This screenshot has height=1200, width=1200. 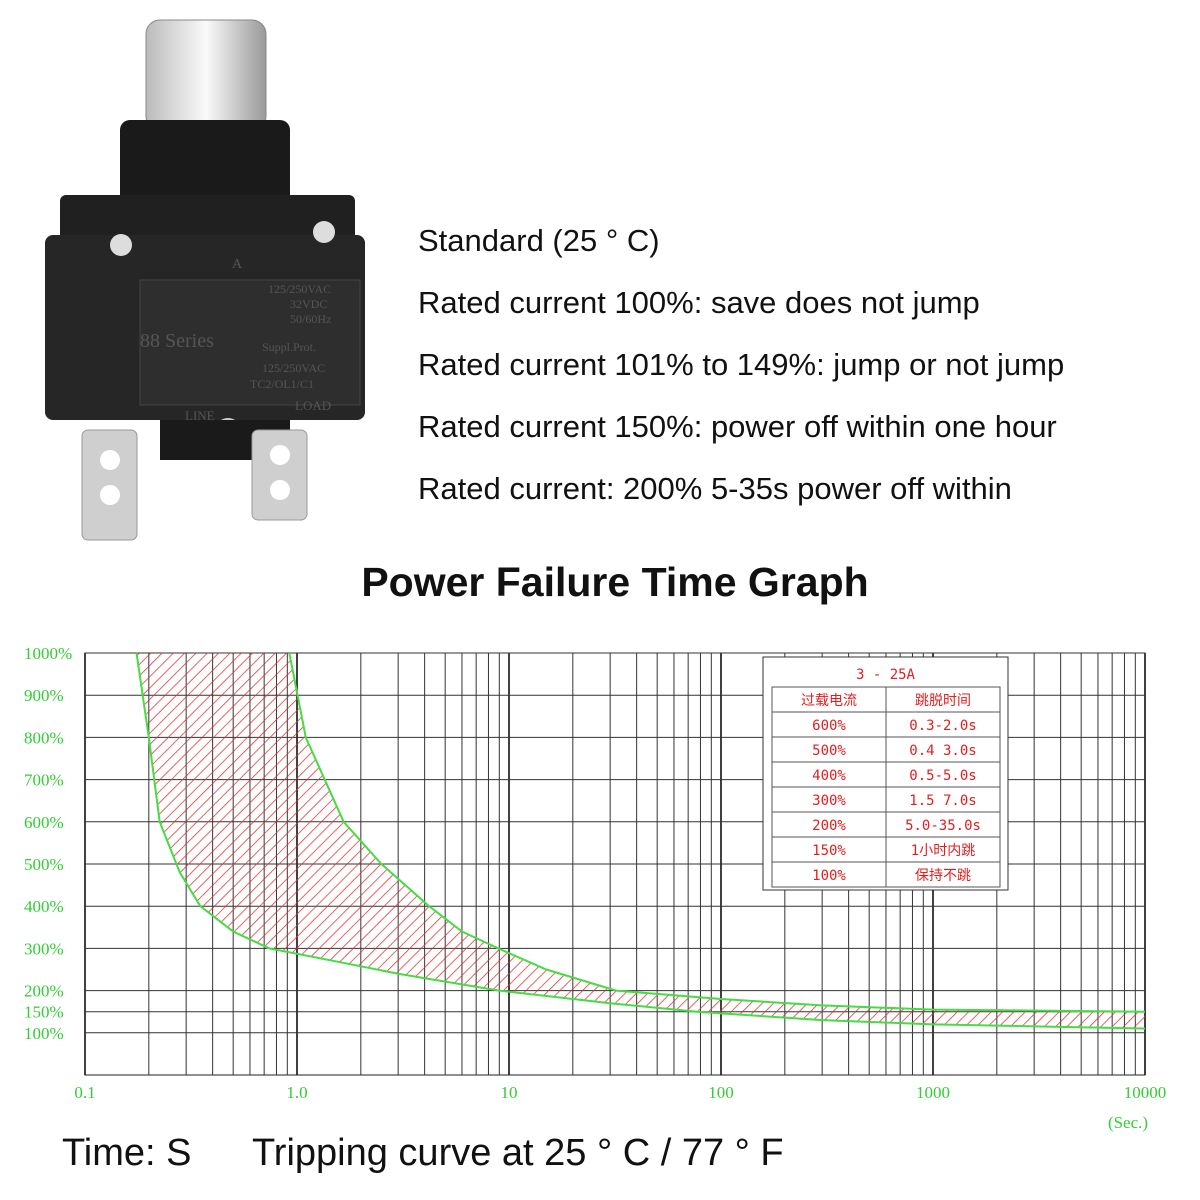 What do you see at coordinates (942, 776) in the screenshot?
I see `table-cell: 0.5-5.0s` at bounding box center [942, 776].